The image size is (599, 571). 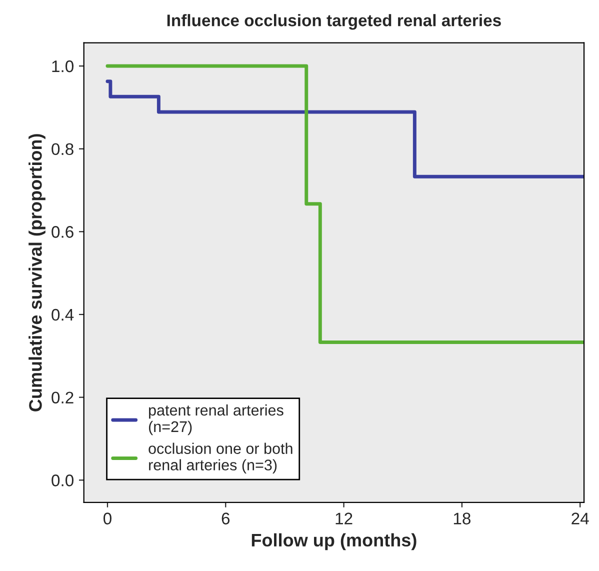 I want to click on chart-title: Influence occlusion targeted renal arteries, so click(x=334, y=22).